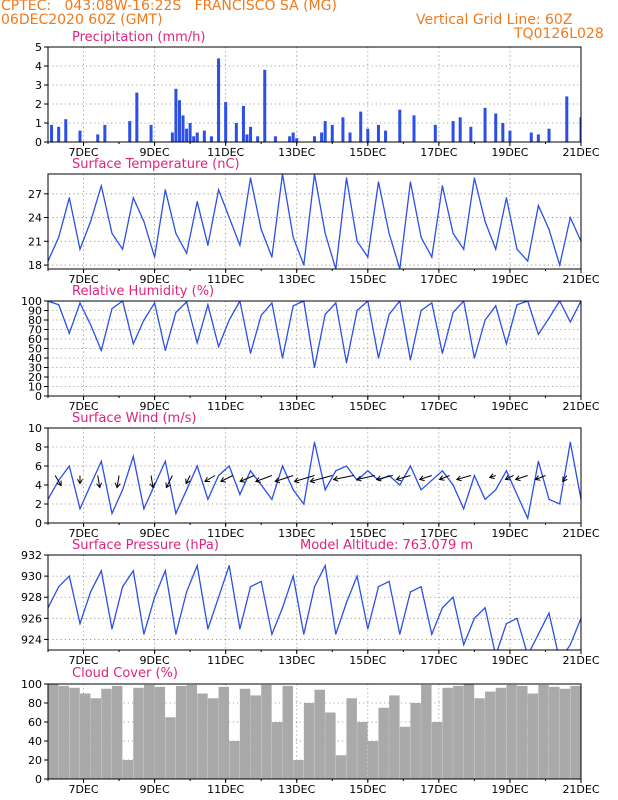 Image resolution: width=618 pixels, height=800 pixels. Describe the element at coordinates (38, 485) in the screenshot. I see `y-tick-label: 4` at that location.